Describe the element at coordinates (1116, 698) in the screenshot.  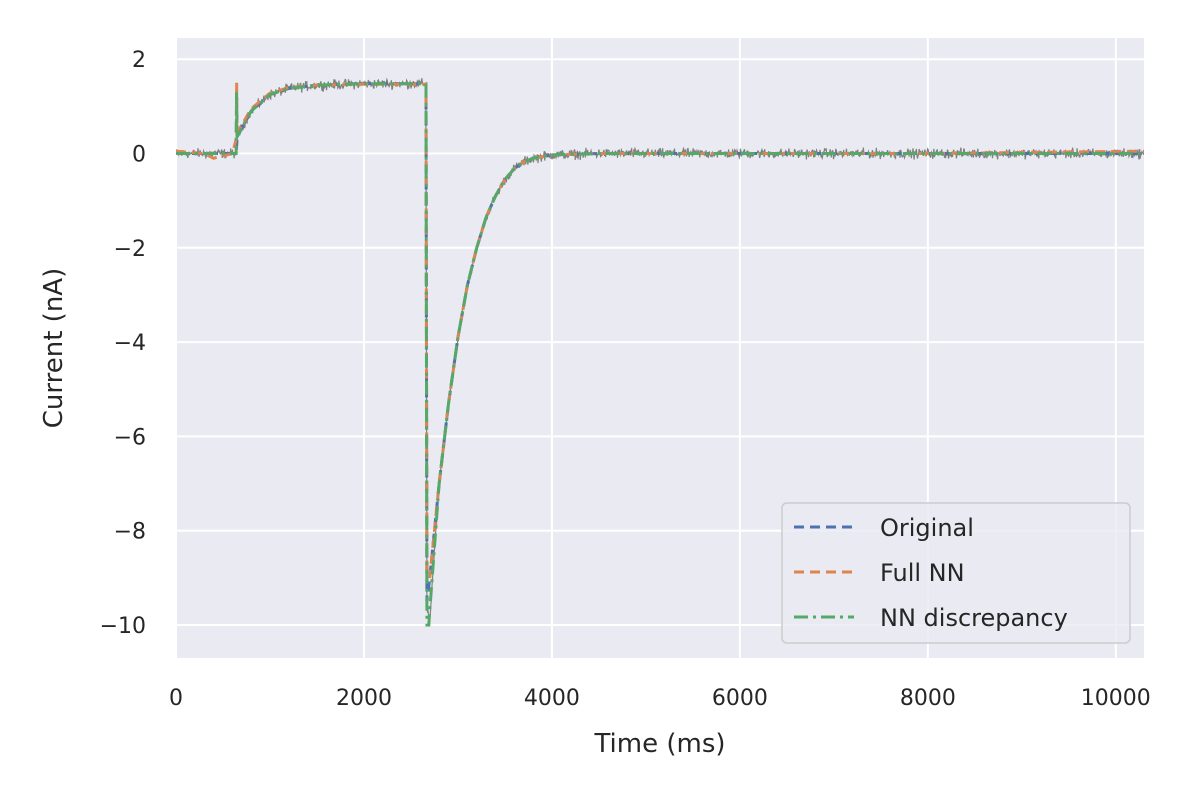
I see `x-tick-label: 10000` at that location.